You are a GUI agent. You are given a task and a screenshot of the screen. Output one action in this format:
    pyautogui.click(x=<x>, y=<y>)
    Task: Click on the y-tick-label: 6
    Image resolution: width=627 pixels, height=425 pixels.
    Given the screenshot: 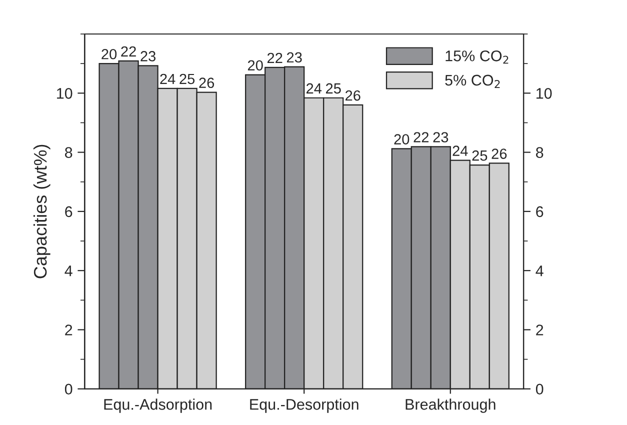 What is the action you would take?
    pyautogui.click(x=68, y=212)
    